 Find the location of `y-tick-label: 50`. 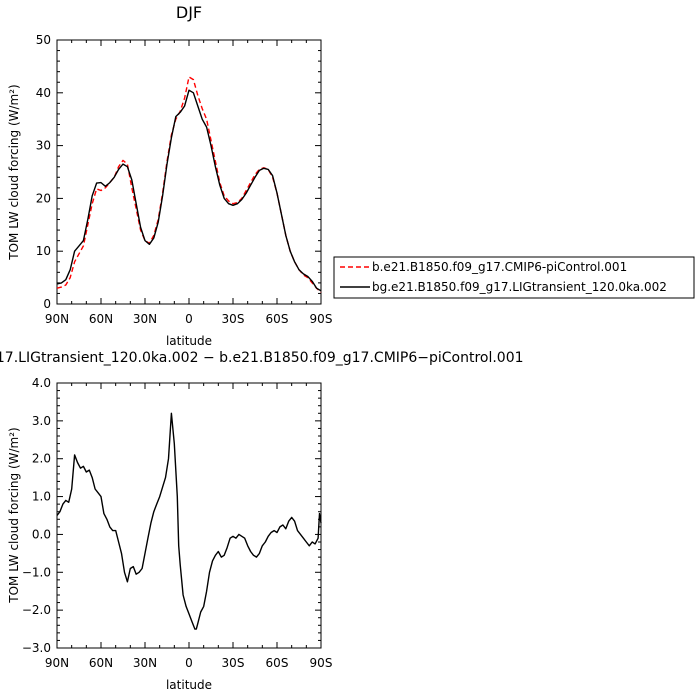

y-tick-label: 50 is located at coordinates (43, 40).